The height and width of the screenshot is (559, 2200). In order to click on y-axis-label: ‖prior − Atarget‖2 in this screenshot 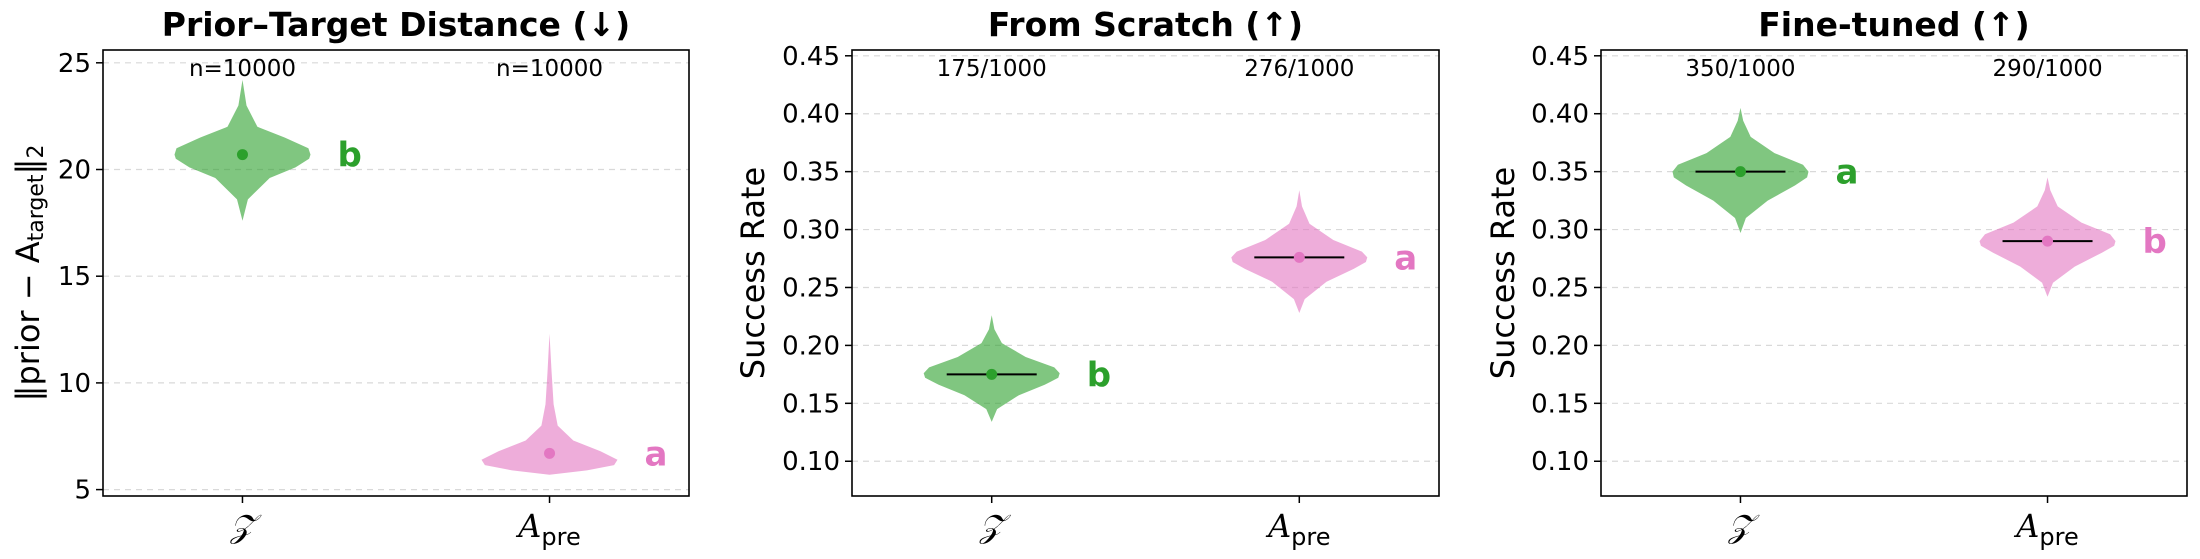, I will do `click(29, 272)`.